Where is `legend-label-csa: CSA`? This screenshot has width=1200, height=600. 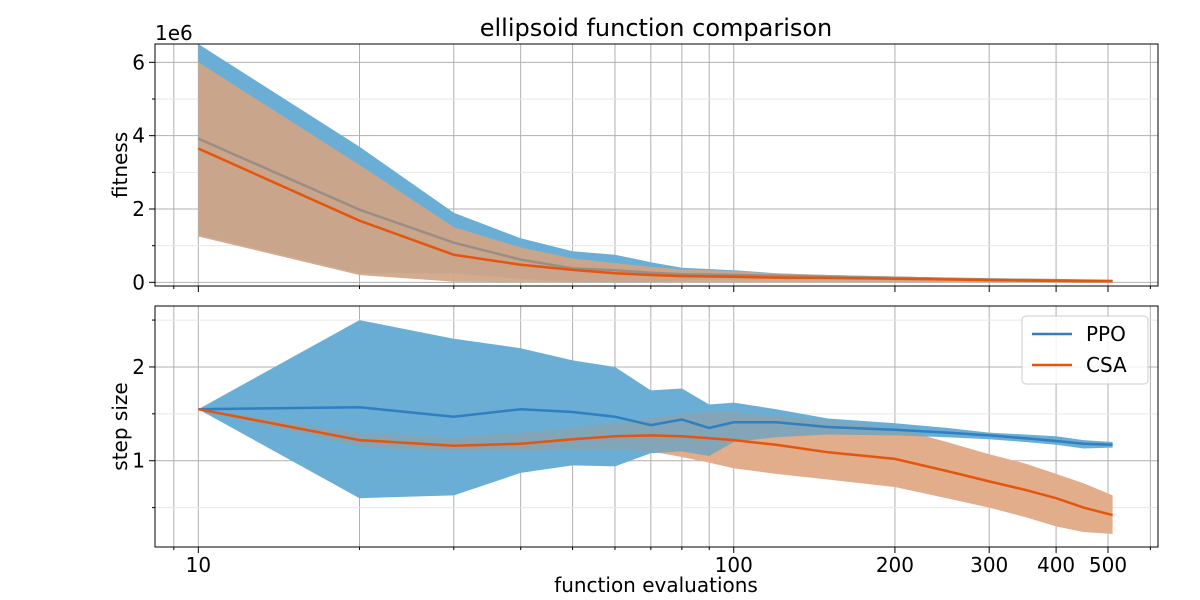 legend-label-csa: CSA is located at coordinates (1106, 365).